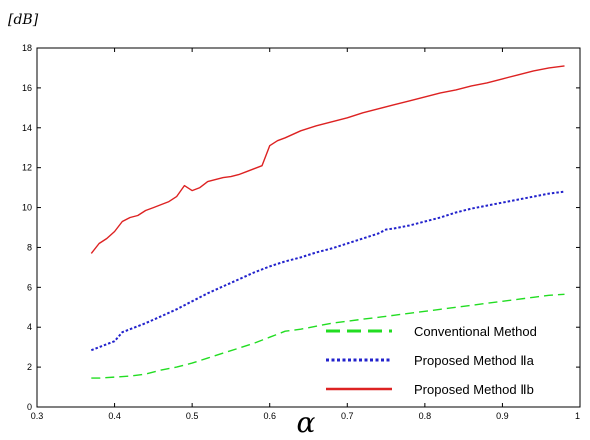  I want to click on x-tick-label: 0.6, so click(269, 416).